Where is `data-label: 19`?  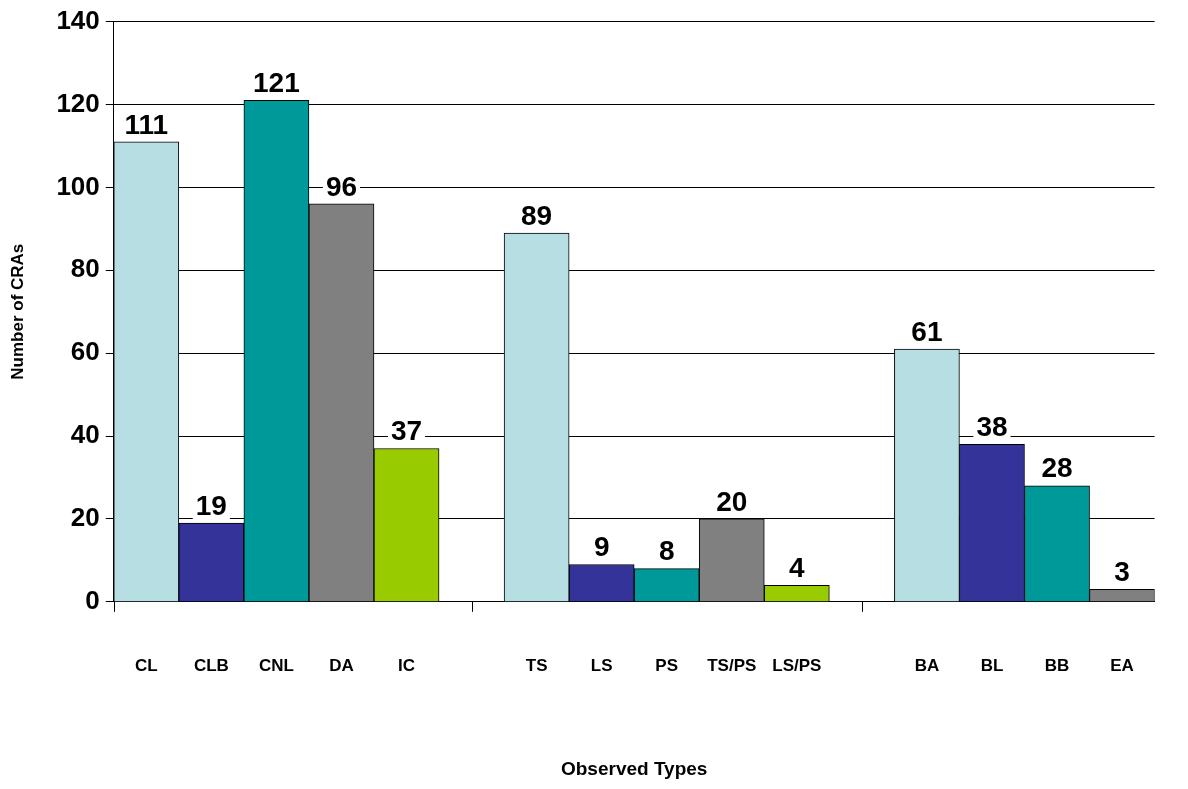
data-label: 19 is located at coordinates (211, 505).